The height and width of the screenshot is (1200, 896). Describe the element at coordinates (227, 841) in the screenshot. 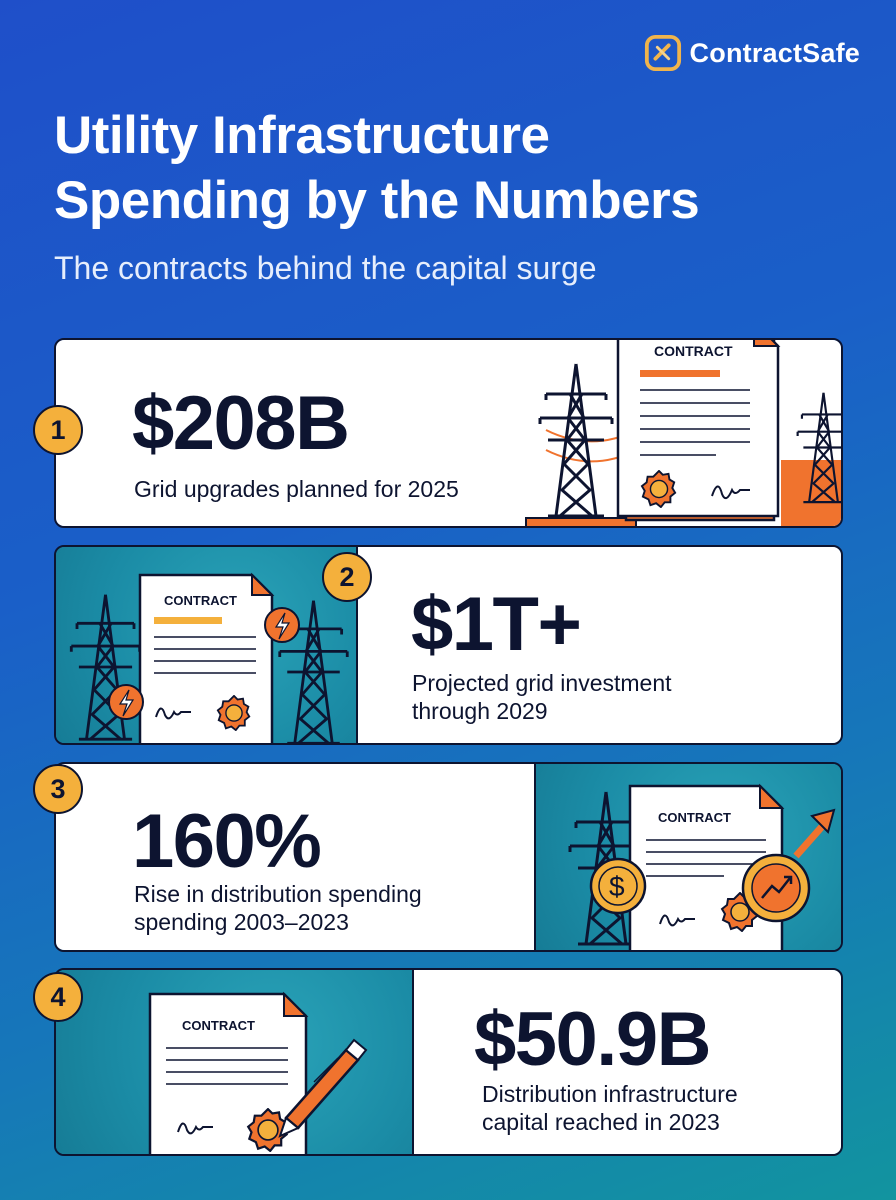

I see `stat-3-value: 160%` at that location.